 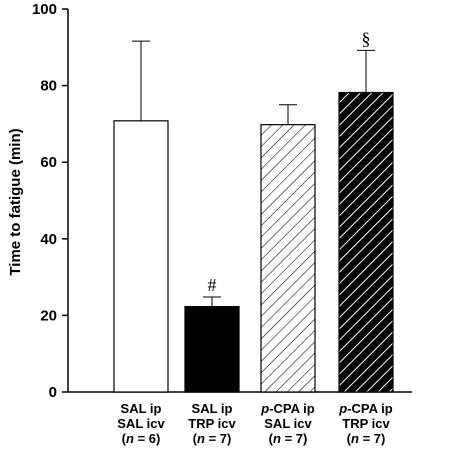 I want to click on x-category-n-label: (n = 6), so click(x=141, y=438).